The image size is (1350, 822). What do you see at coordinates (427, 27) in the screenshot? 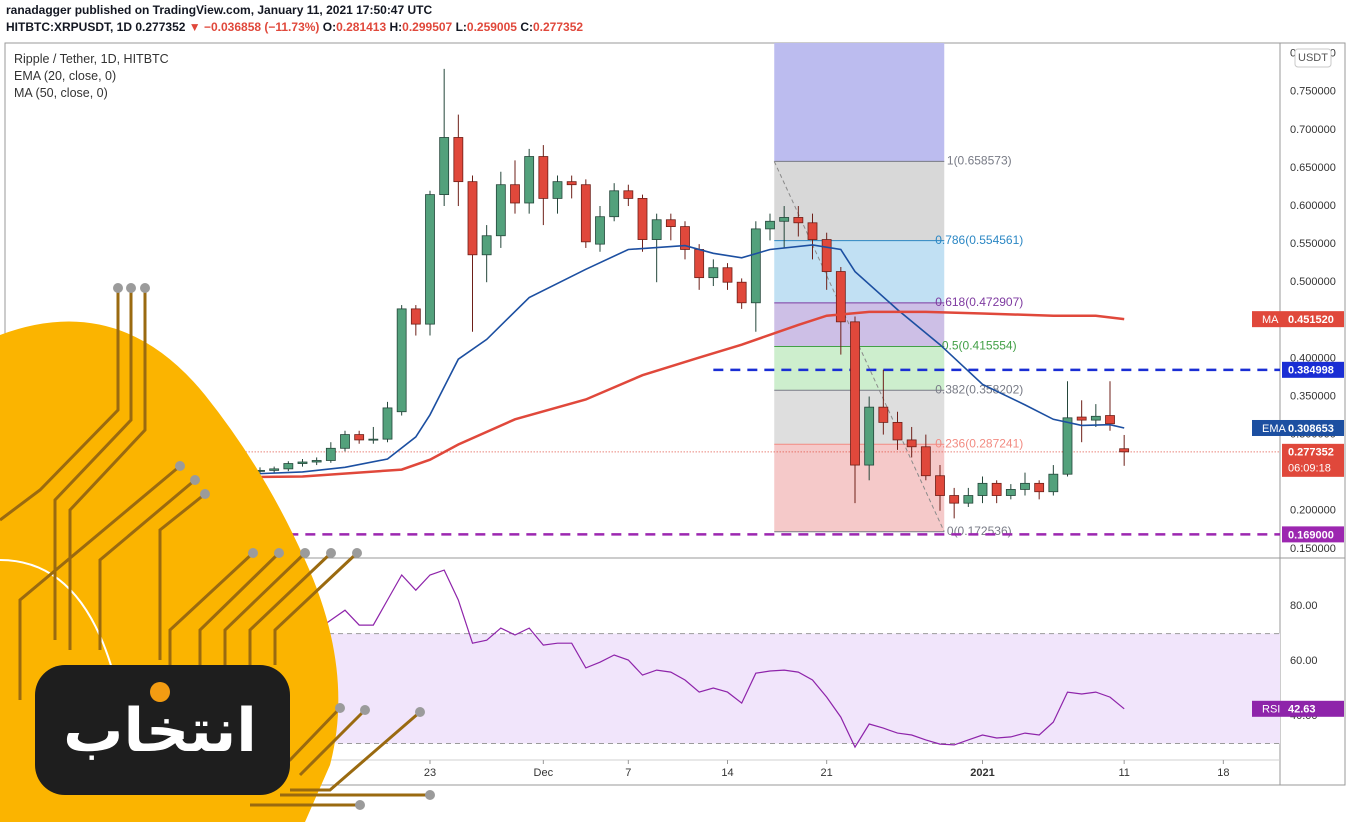
I see `ohlc-value: 0.299507` at bounding box center [427, 27].